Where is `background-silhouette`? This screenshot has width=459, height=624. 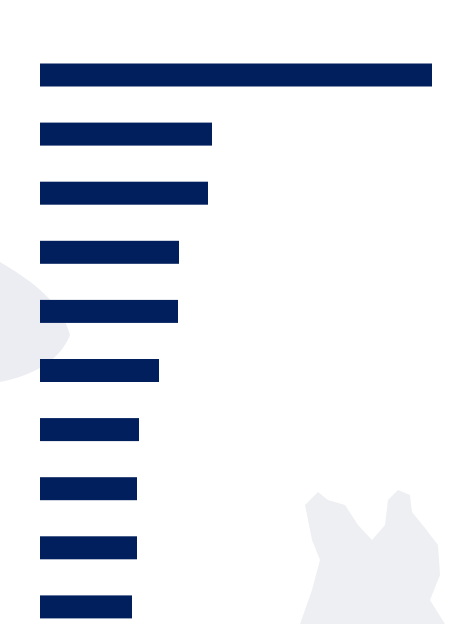 background-silhouette is located at coordinates (372, 557).